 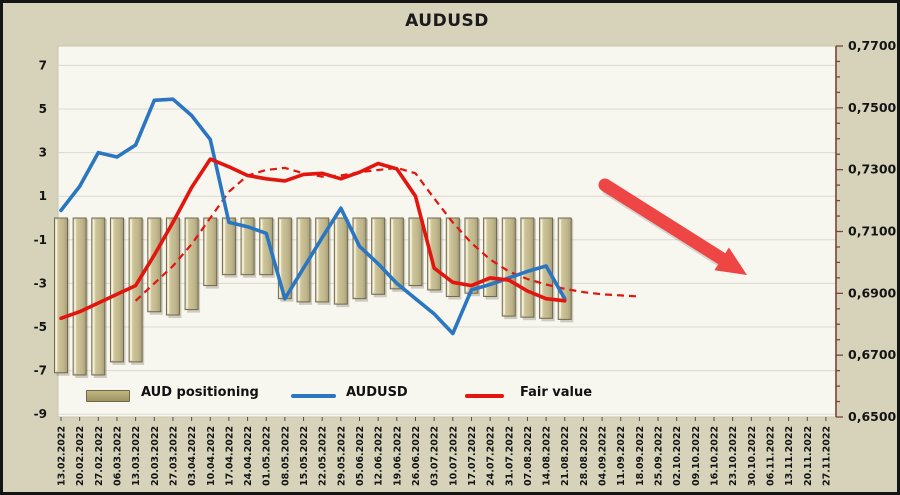 What do you see at coordinates (872, 107) in the screenshot?
I see `right-axis-tick-label: 0,7500` at bounding box center [872, 107].